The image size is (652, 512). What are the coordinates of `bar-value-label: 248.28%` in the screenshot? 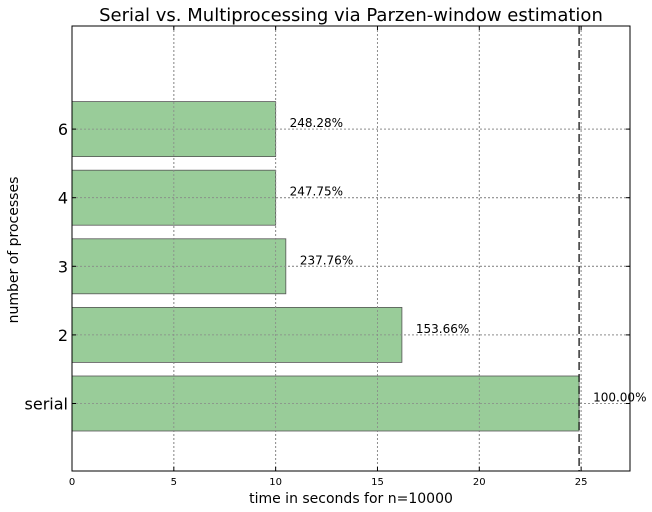 It's located at (316, 123).